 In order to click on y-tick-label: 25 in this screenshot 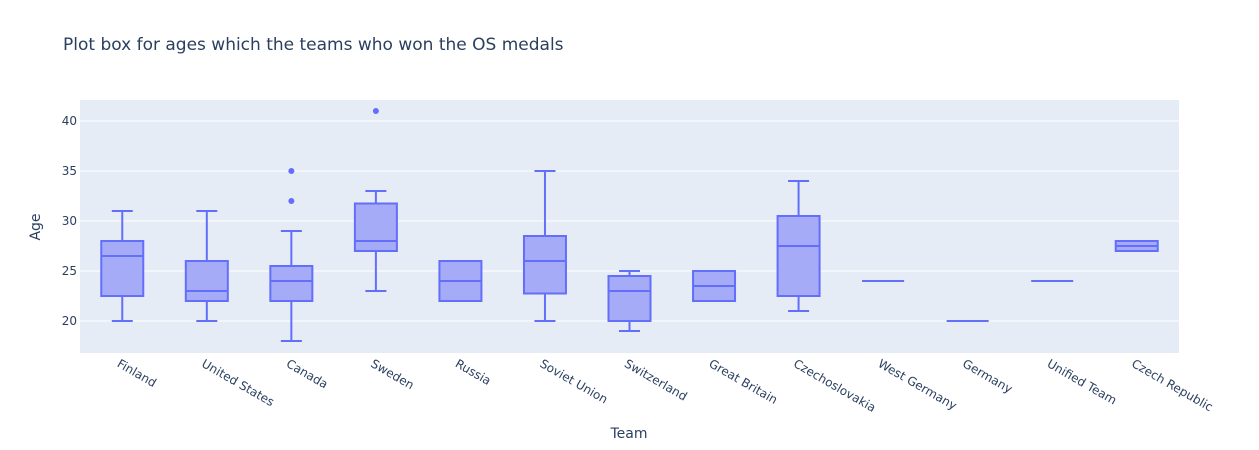, I will do `click(69, 271)`.